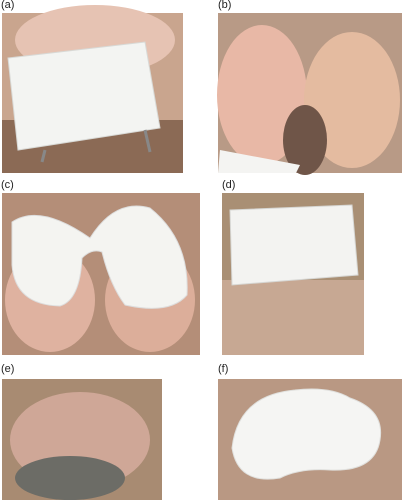 This screenshot has width=402, height=500. What do you see at coordinates (305, 140) in the screenshot?
I see `notch` at bounding box center [305, 140].